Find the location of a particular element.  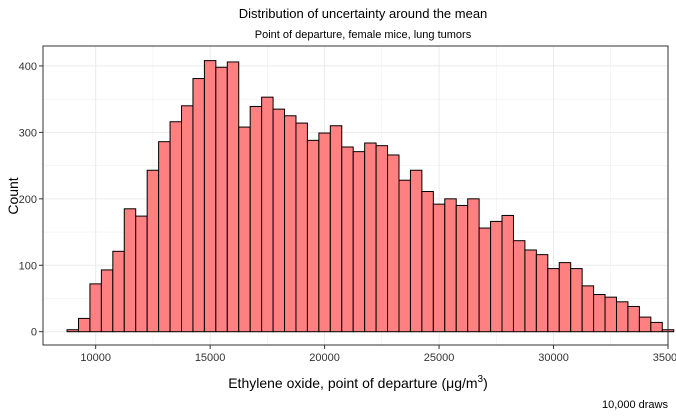

x-axis-title-main: Ethylene oxide, point of departure (μg/m is located at coordinates (352, 383).